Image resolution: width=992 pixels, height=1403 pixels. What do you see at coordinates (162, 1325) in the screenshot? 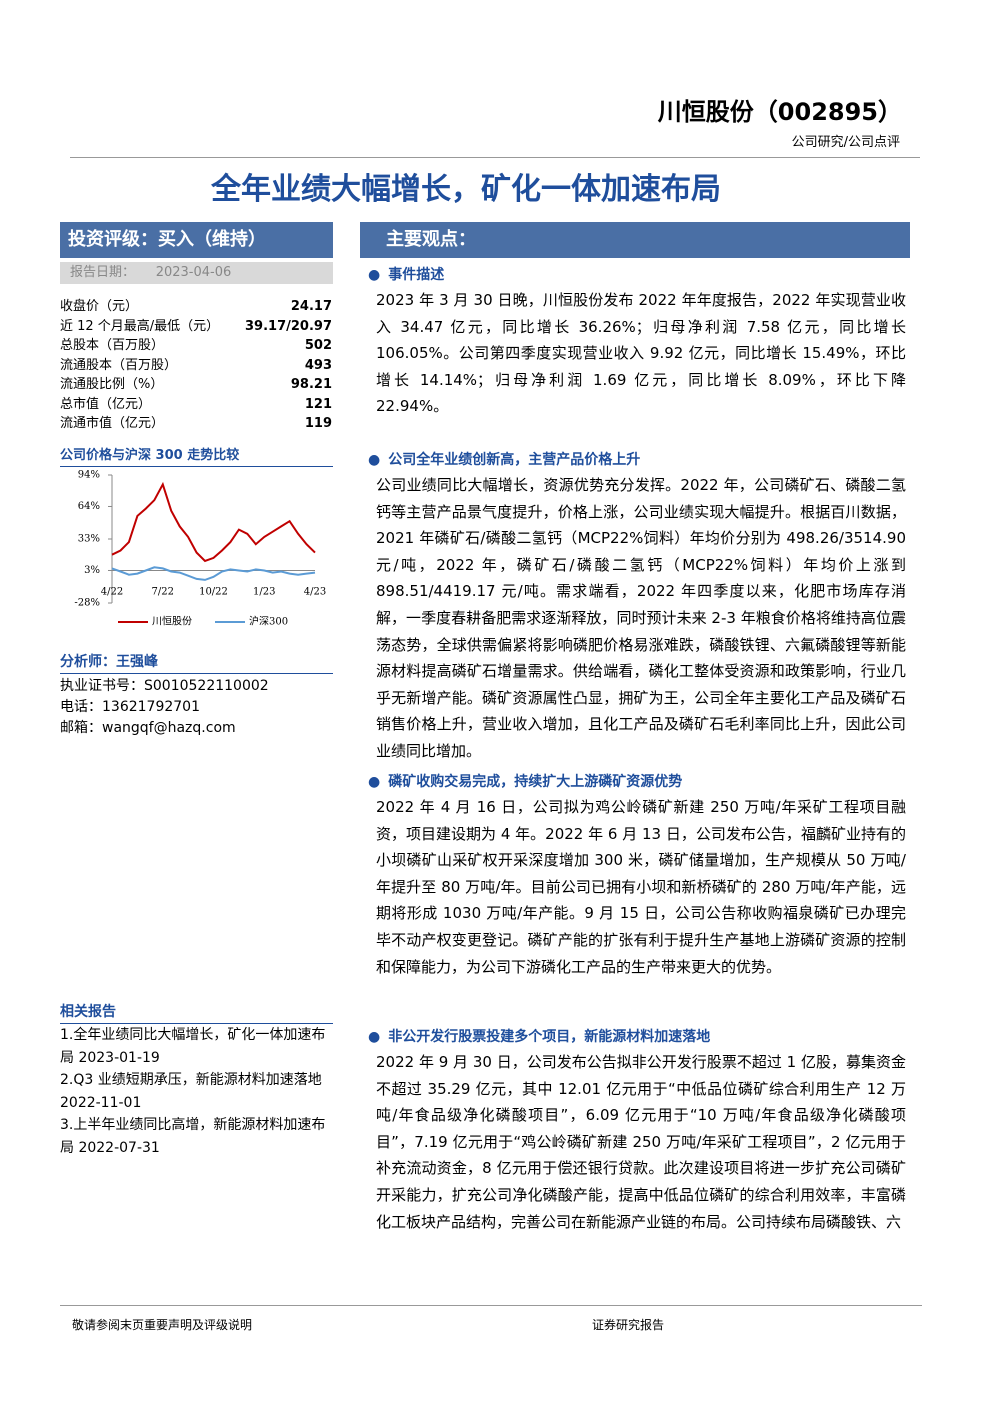
I see `footer-left: 敬请参阅末页重要声明及评级说明` at bounding box center [162, 1325].